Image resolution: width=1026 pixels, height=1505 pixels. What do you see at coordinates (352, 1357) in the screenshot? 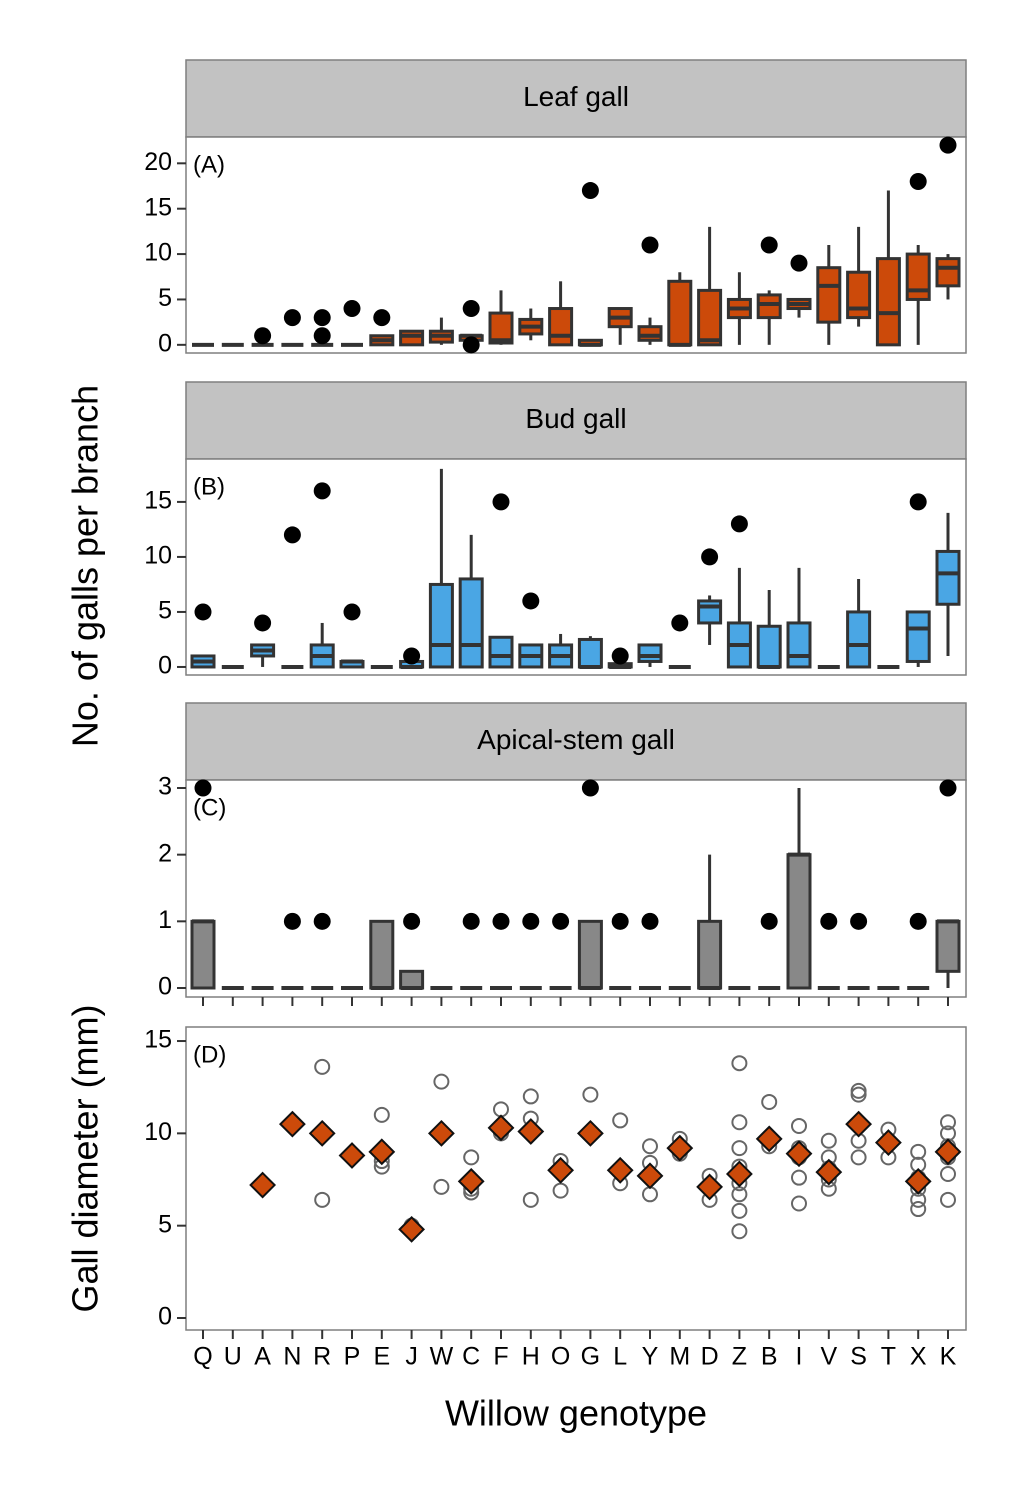
I see `x-tick-label: P` at bounding box center [352, 1357].